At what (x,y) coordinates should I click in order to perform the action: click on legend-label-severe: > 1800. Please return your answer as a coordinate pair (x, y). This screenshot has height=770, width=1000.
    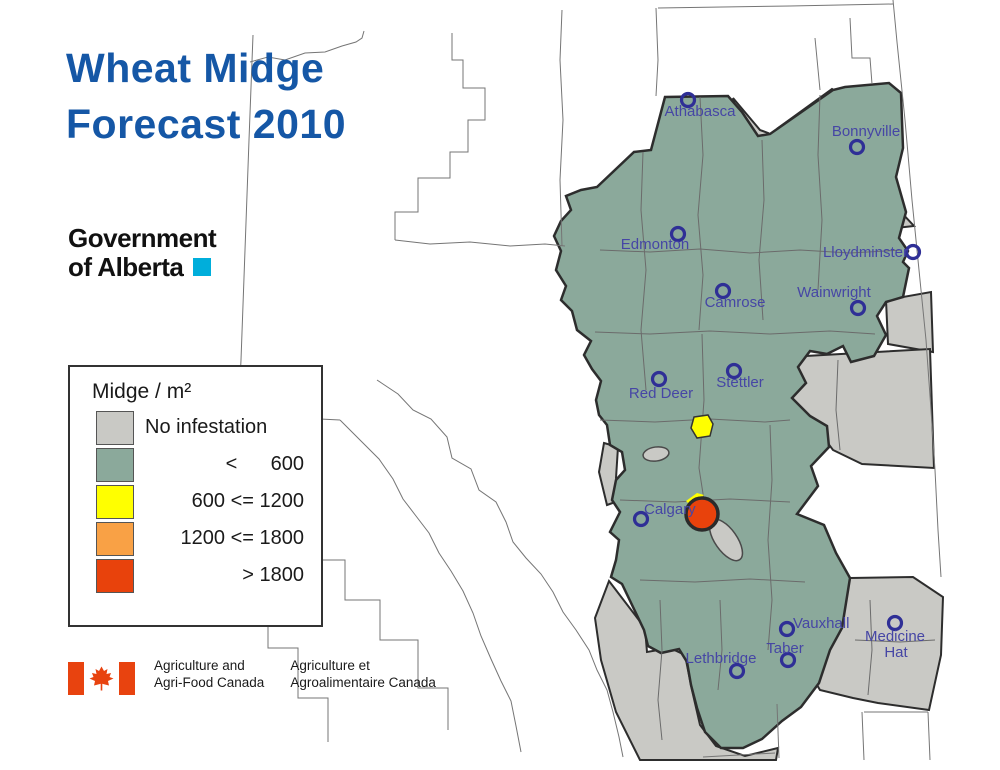
    Looking at the image, I should click on (273, 575).